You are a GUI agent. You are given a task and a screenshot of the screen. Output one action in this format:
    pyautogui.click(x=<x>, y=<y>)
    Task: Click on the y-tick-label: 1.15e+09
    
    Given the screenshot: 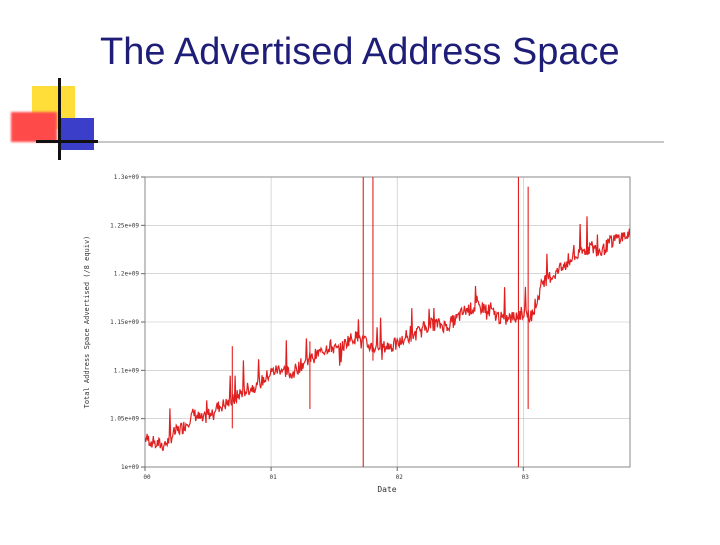 What is the action you would take?
    pyautogui.click(x=124, y=322)
    